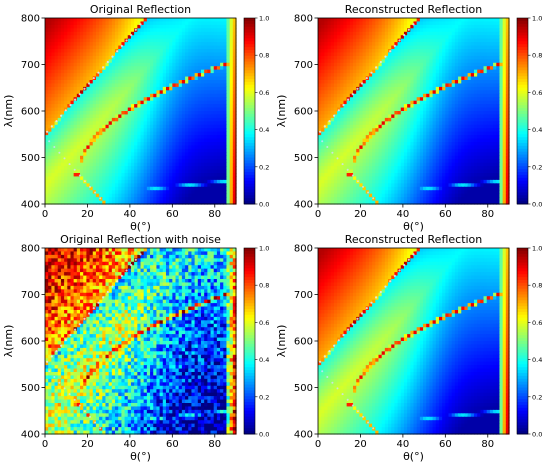  I want to click on y-tick-label: 700, so click(30, 65).